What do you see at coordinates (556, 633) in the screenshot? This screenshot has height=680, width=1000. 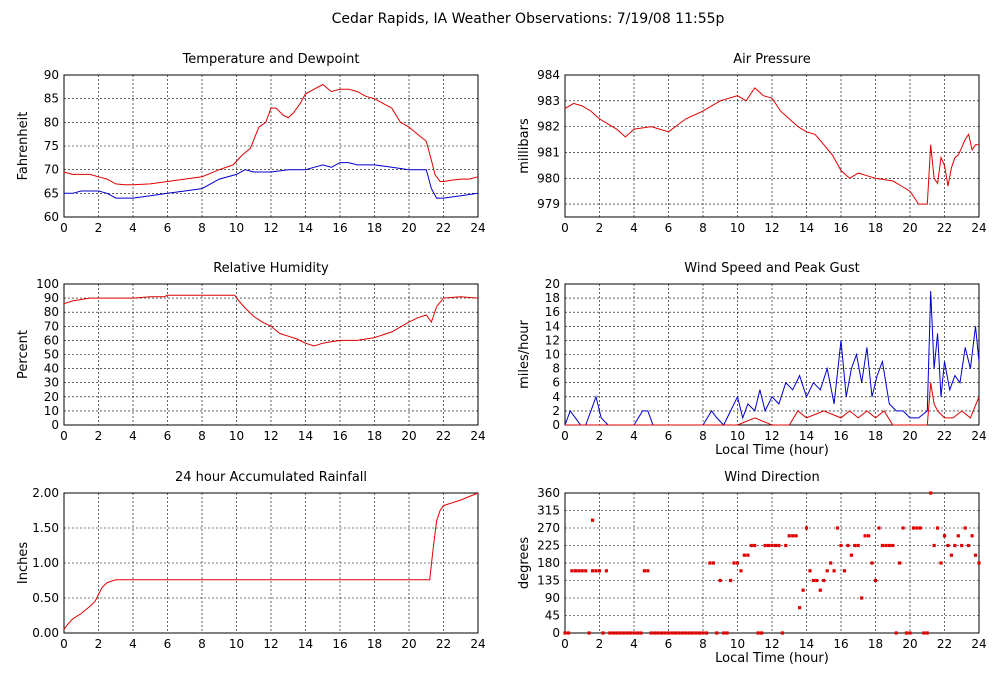 I see `y-tick-label: 0` at bounding box center [556, 633].